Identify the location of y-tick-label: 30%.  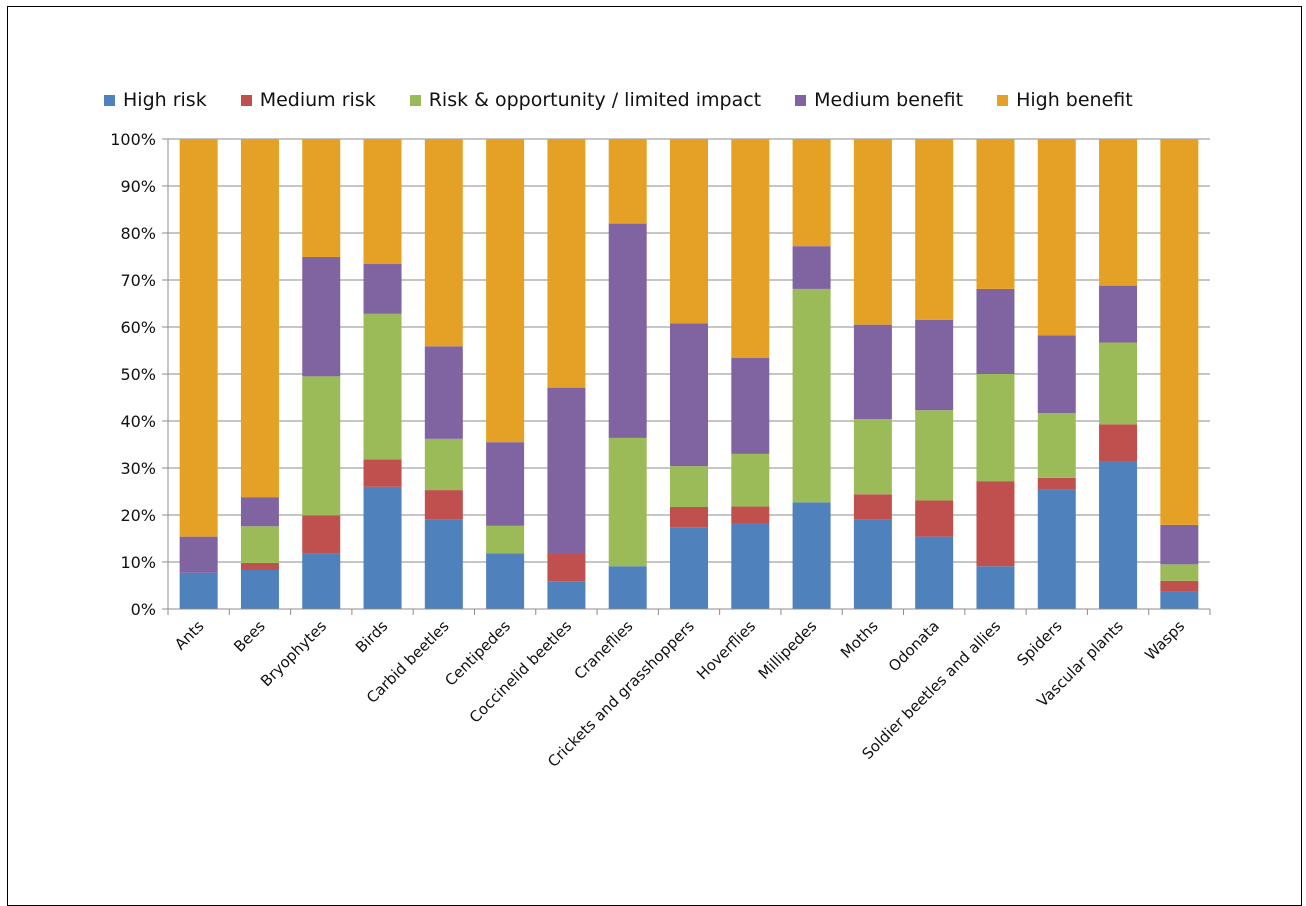
(138, 468).